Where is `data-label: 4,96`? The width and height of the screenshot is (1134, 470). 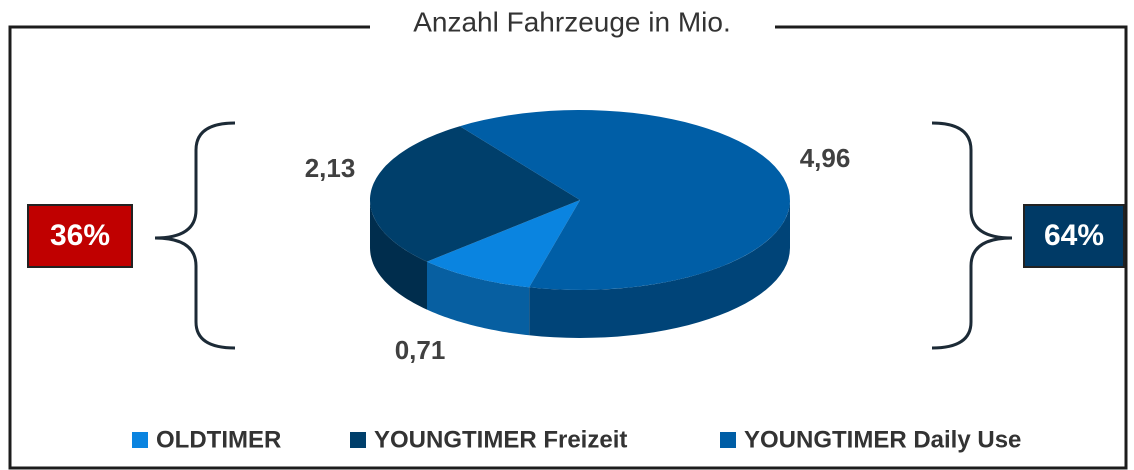
data-label: 4,96 is located at coordinates (825, 158).